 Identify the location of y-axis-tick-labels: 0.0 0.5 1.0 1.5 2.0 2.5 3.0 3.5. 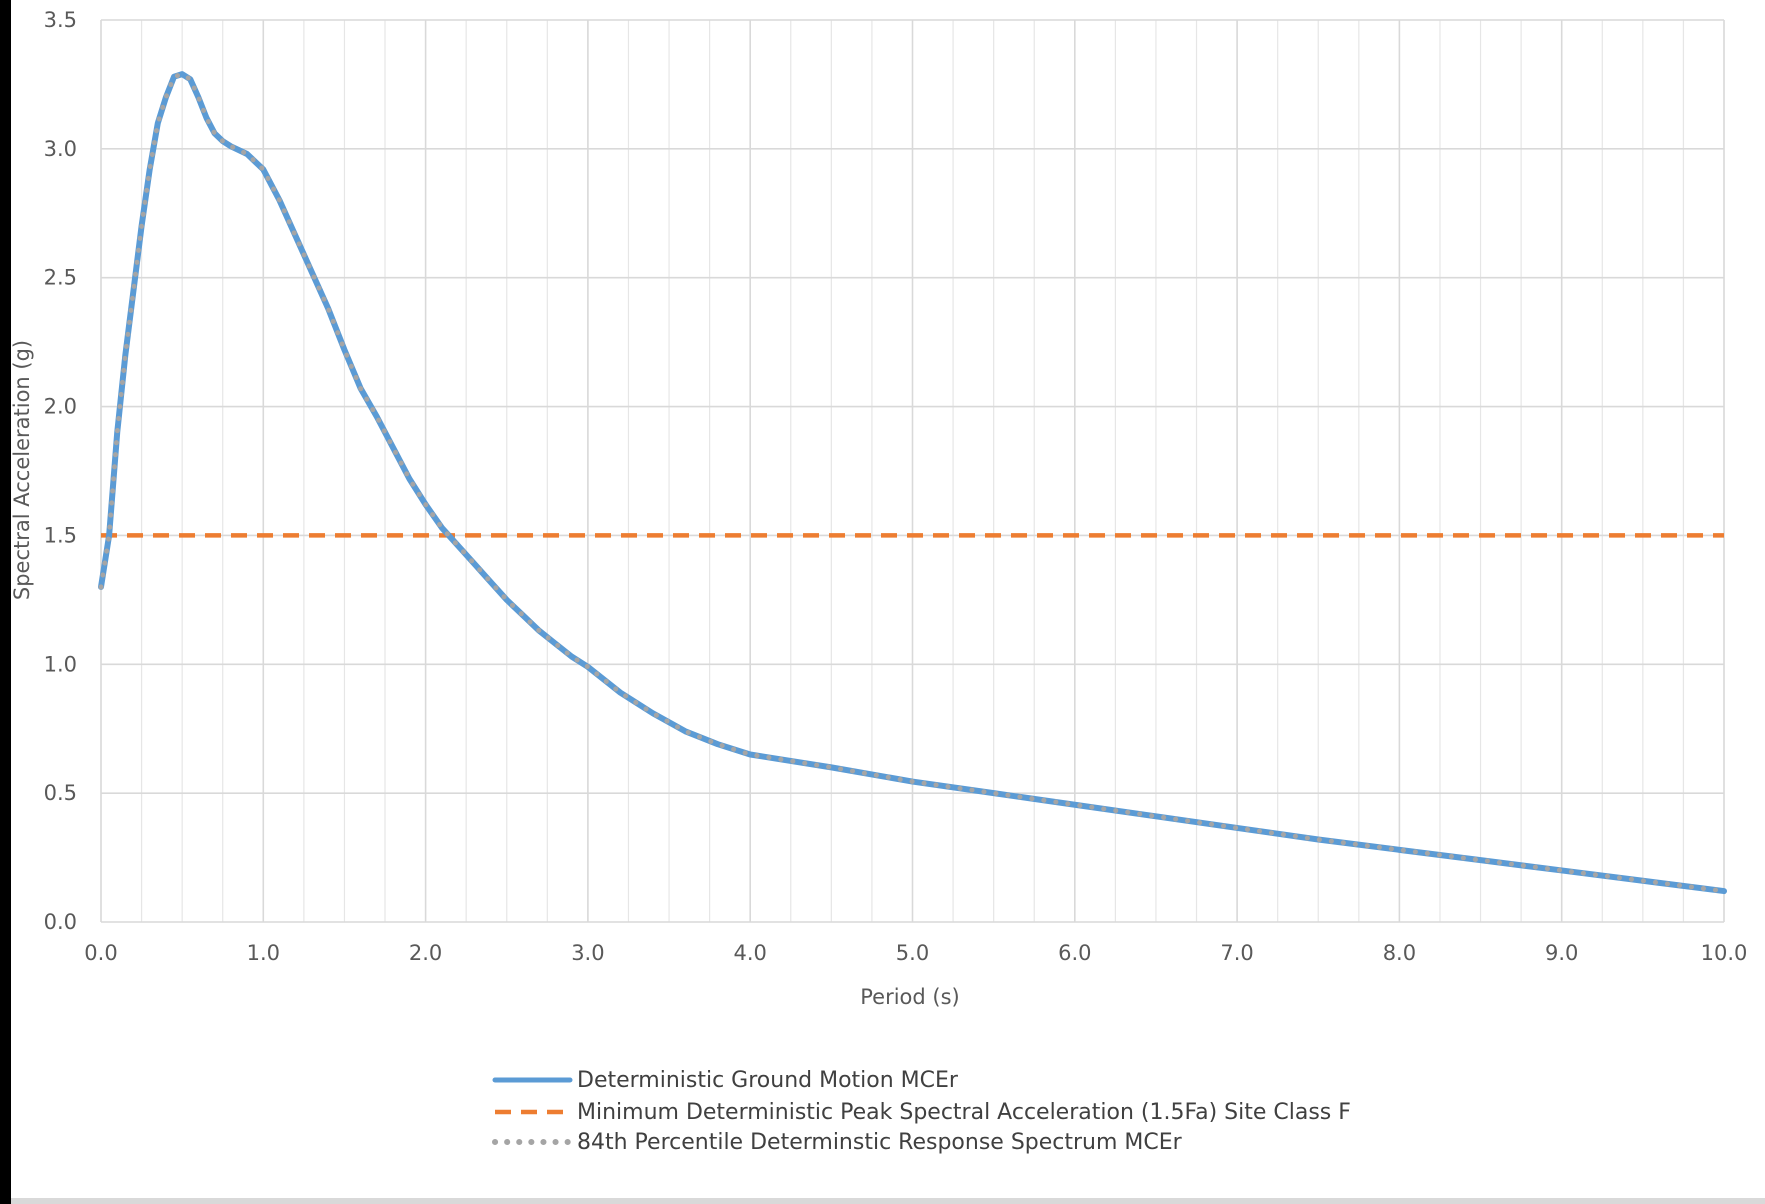
(60, 471).